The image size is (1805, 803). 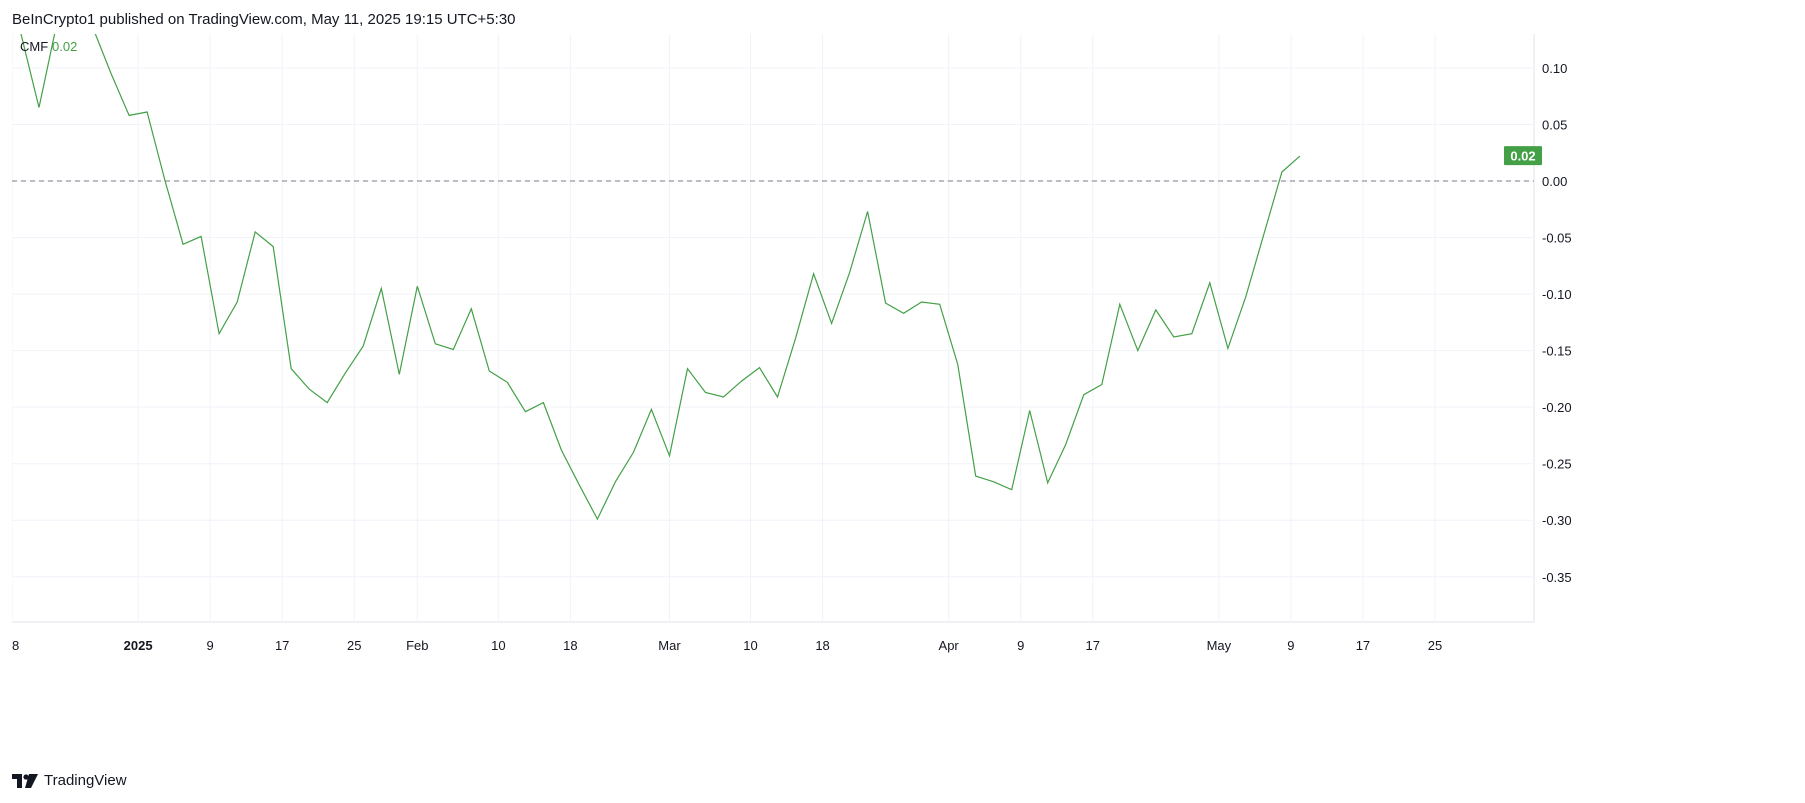 I want to click on x-tick-label: Feb, so click(x=417, y=645).